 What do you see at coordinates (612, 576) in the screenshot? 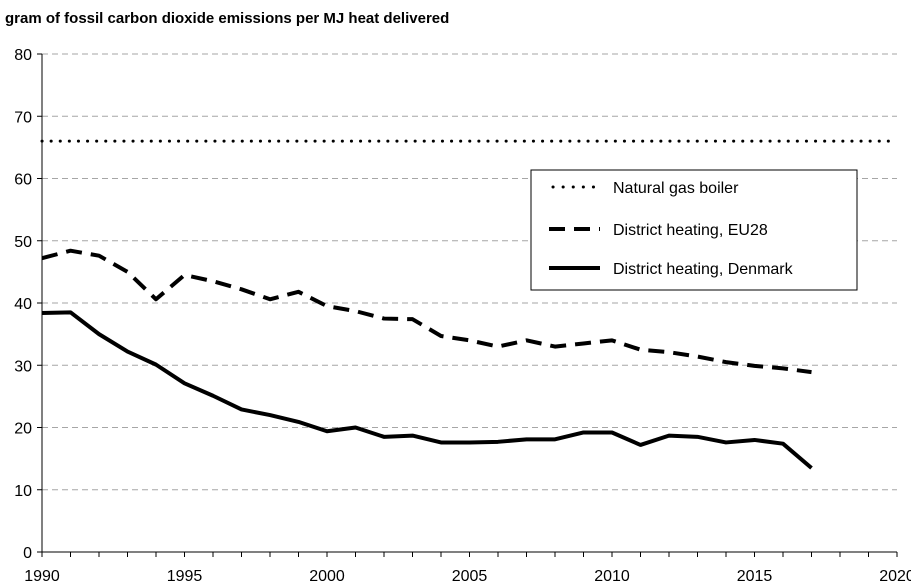
I see `x-tick-label-2010: 2010` at bounding box center [612, 576].